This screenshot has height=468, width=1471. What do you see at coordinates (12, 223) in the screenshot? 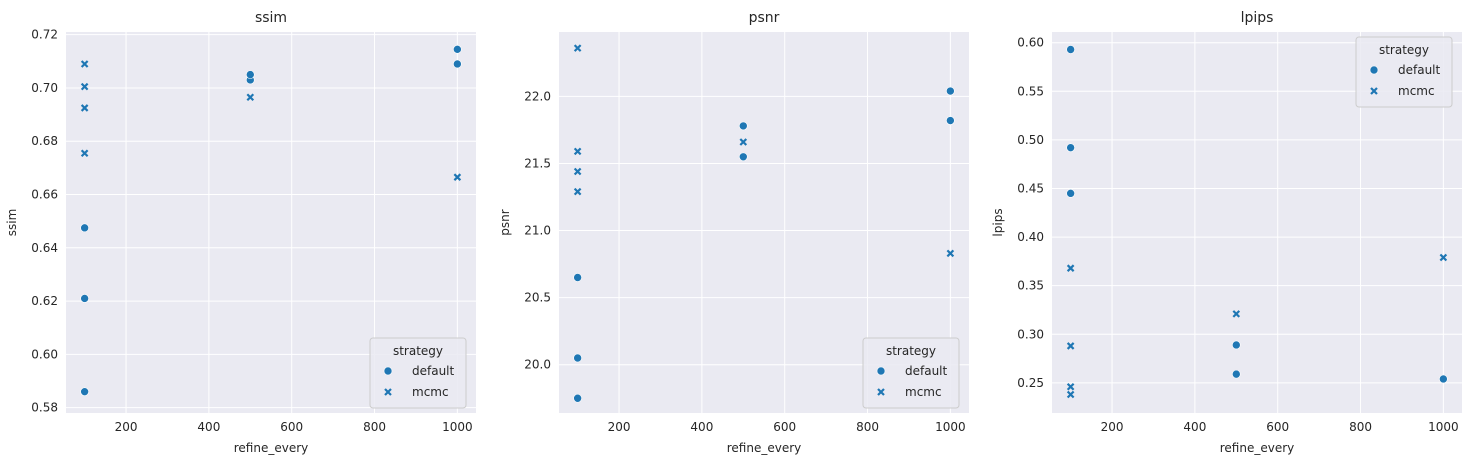
I see `y-axis-label: ssim` at bounding box center [12, 223].